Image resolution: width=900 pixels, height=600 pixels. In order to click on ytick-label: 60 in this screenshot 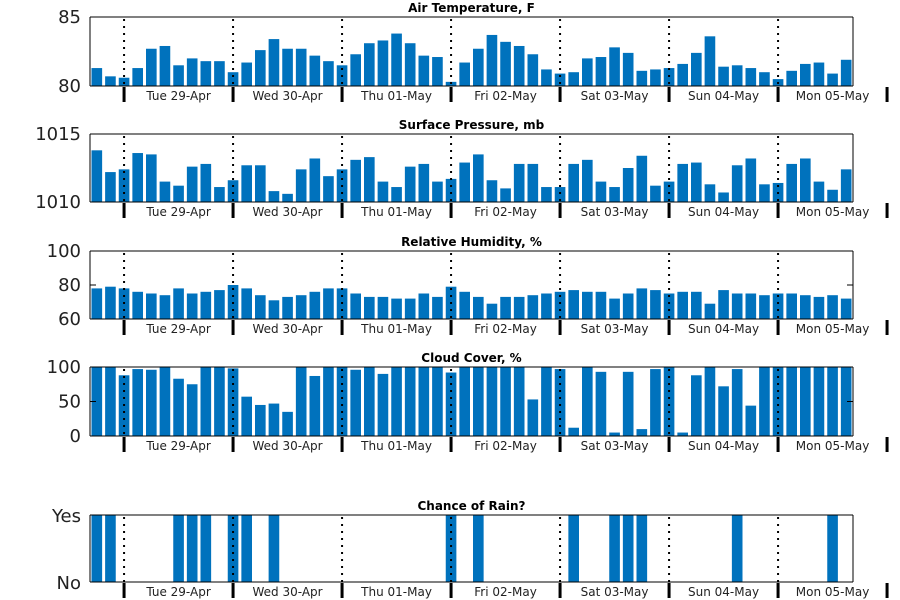, I will do `click(69, 319)`.